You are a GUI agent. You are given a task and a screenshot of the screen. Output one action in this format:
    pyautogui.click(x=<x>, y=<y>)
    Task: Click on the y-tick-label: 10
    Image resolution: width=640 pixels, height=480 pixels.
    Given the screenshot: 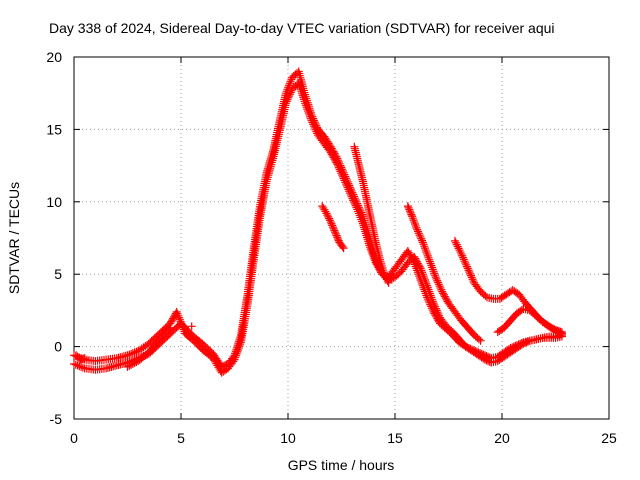 What is the action you would take?
    pyautogui.click(x=54, y=202)
    